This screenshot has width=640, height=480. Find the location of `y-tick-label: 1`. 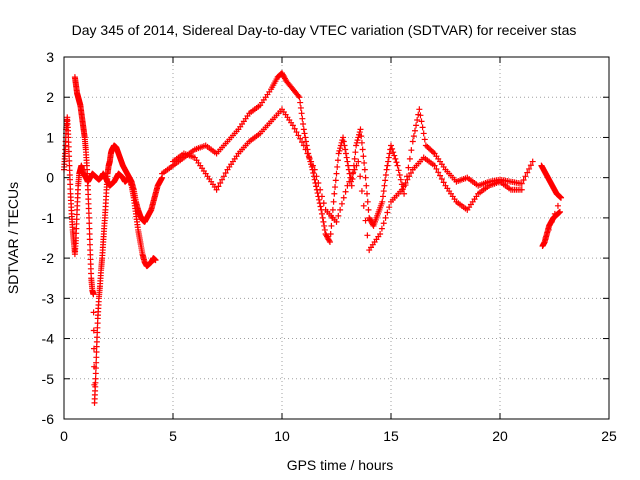

y-tick-label: 1 is located at coordinates (50, 137).